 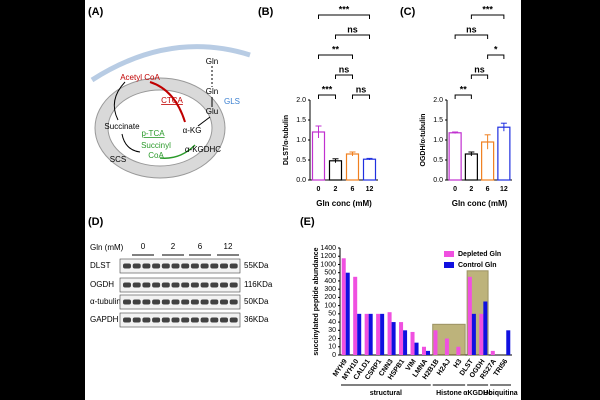 What do you see at coordinates (332, 338) in the screenshot?
I see `y-tick-label: 20` at bounding box center [332, 338].